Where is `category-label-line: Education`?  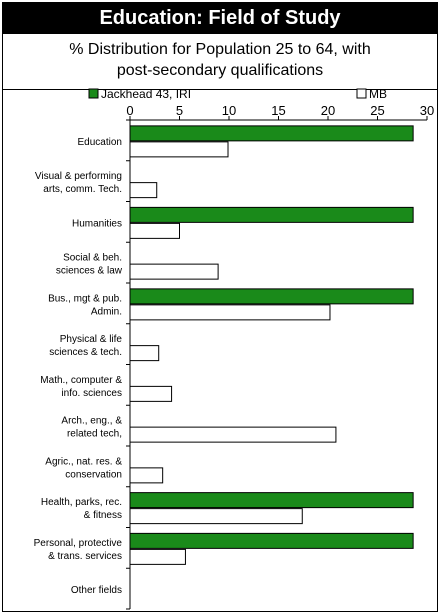 category-label-line: Education is located at coordinates (100, 142).